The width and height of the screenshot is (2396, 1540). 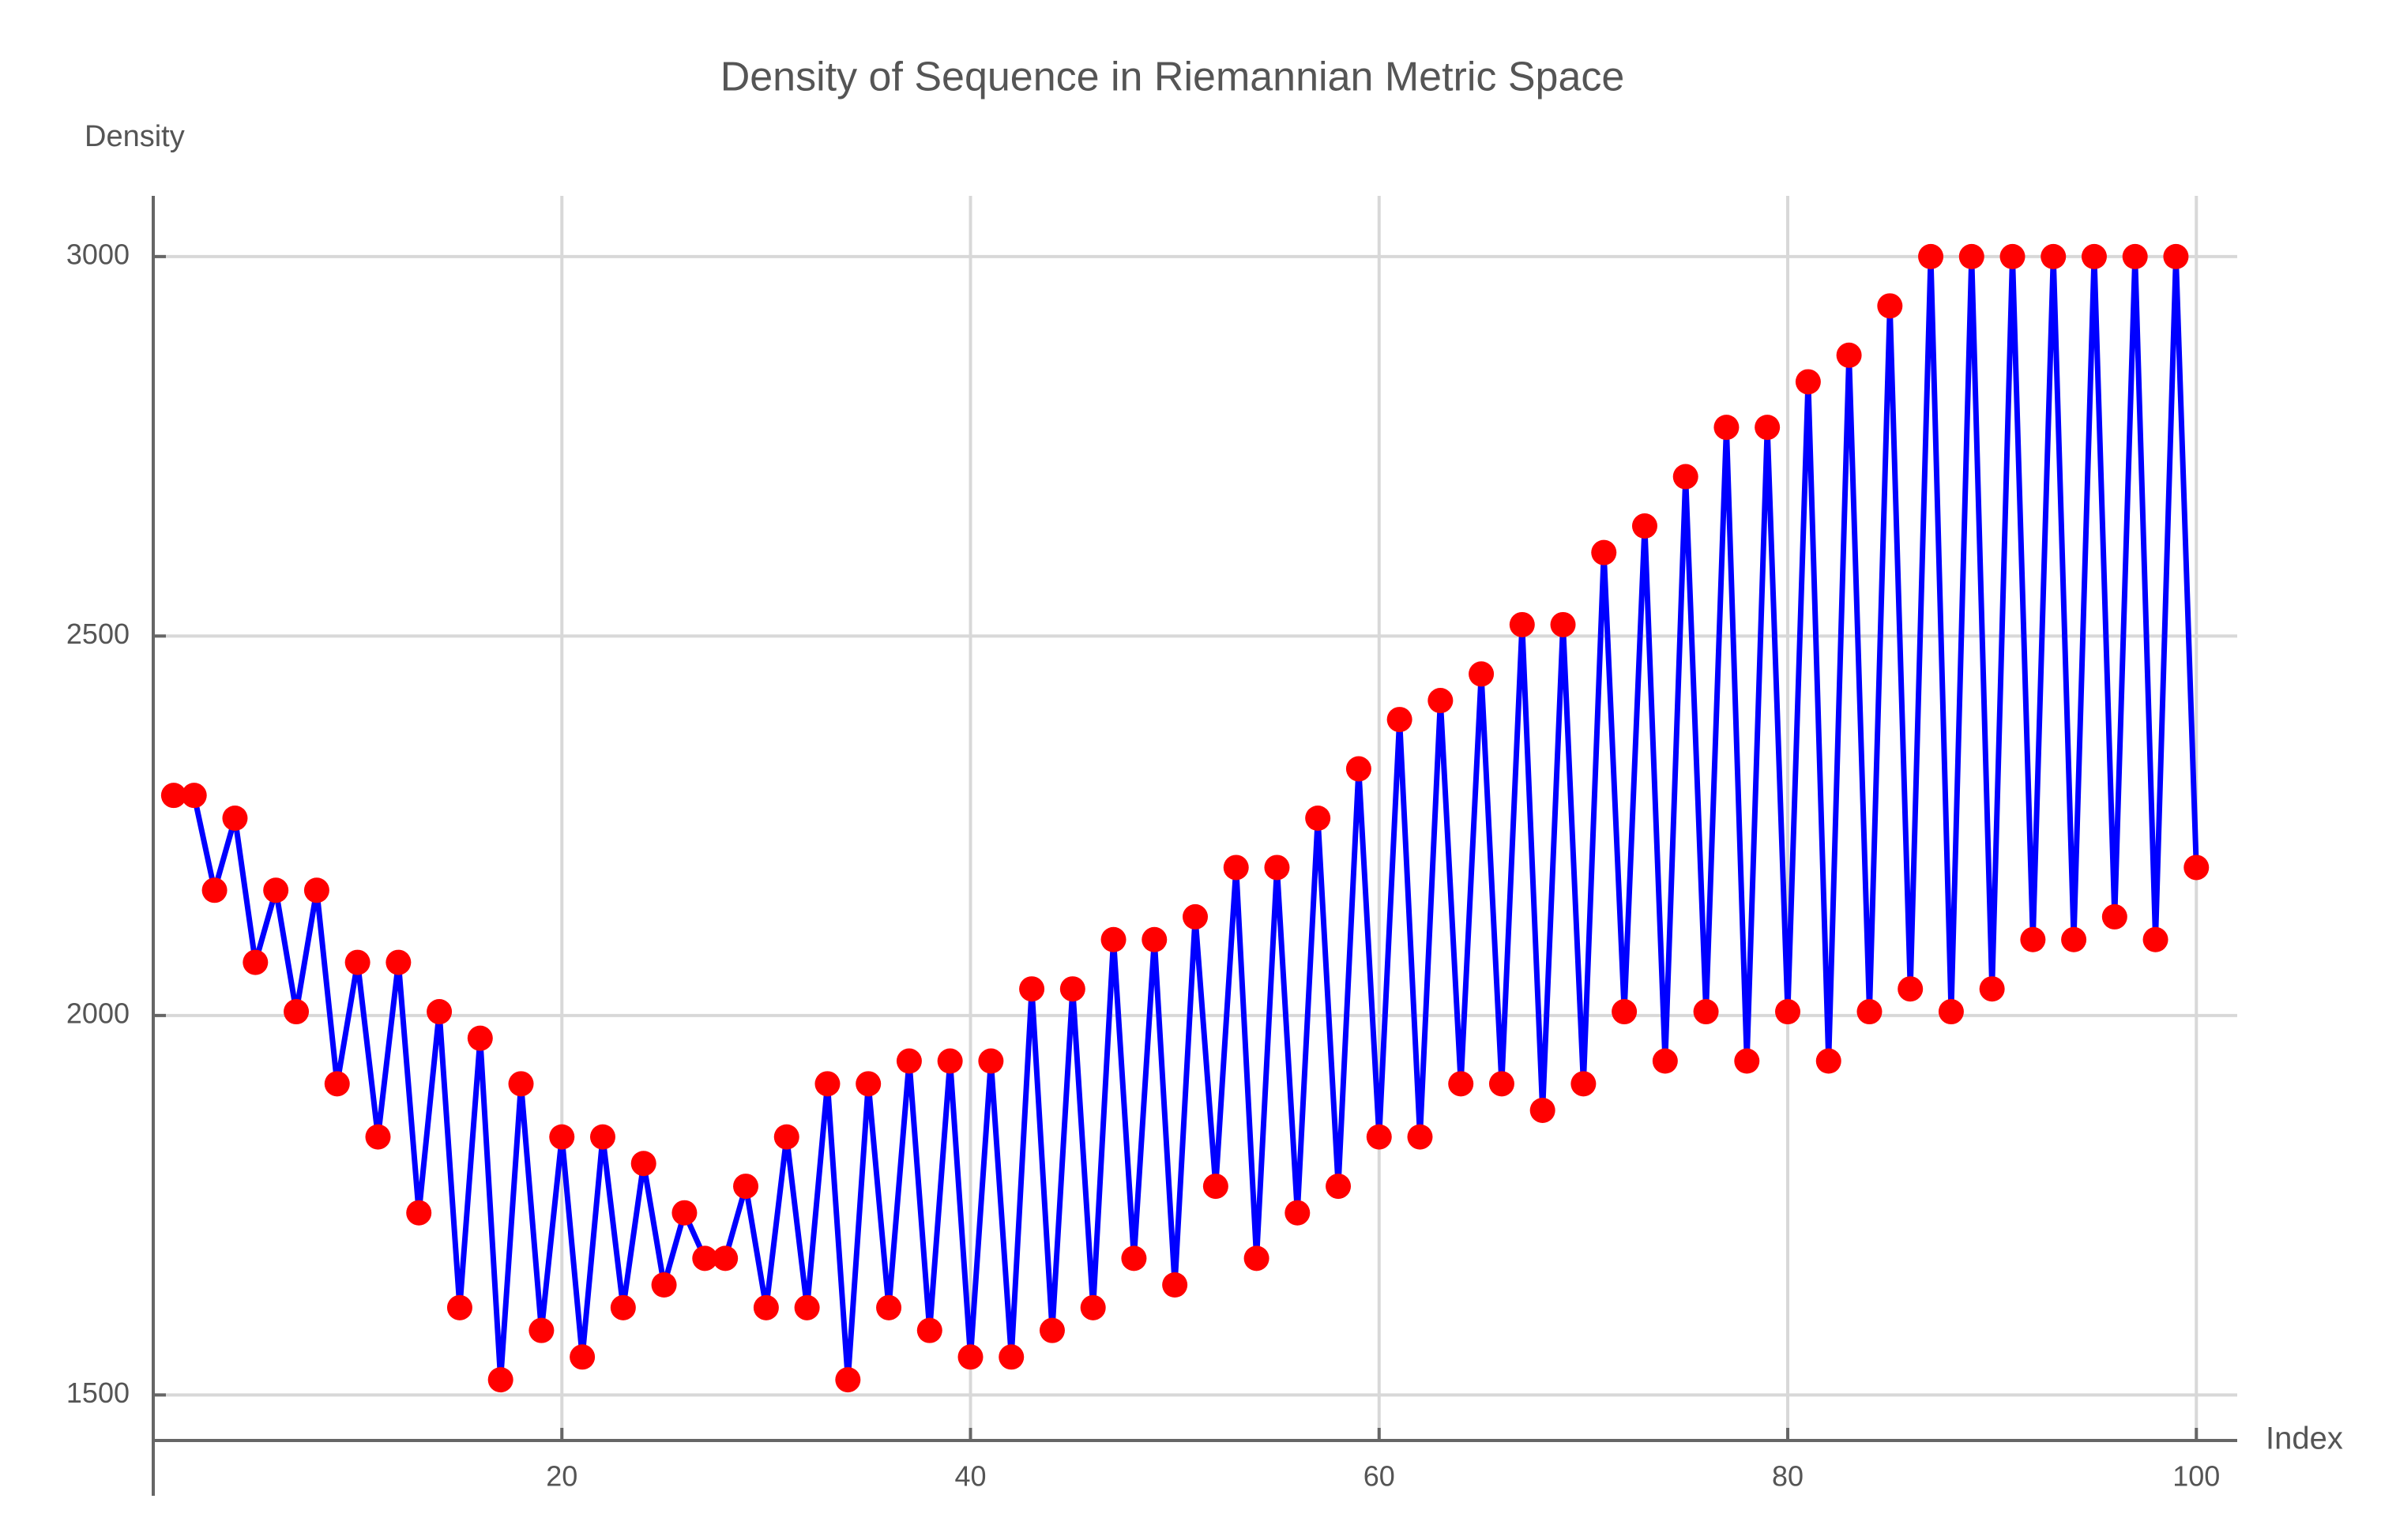 I want to click on x-tick-label: 60, so click(x=1379, y=1476).